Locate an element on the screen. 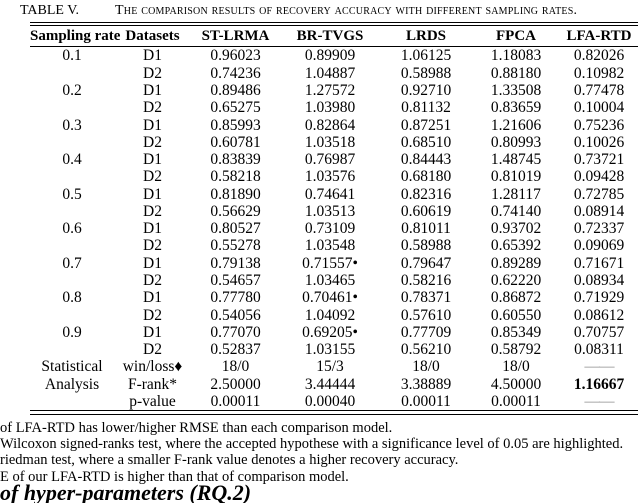 The width and height of the screenshot is (640, 503). cell-value-3: 0.58792 is located at coordinates (516, 350).